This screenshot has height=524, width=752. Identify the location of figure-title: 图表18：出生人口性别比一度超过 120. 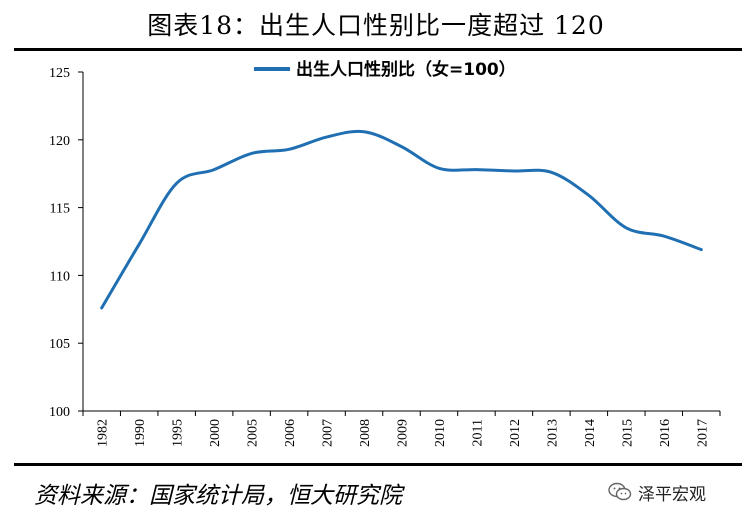
(376, 25).